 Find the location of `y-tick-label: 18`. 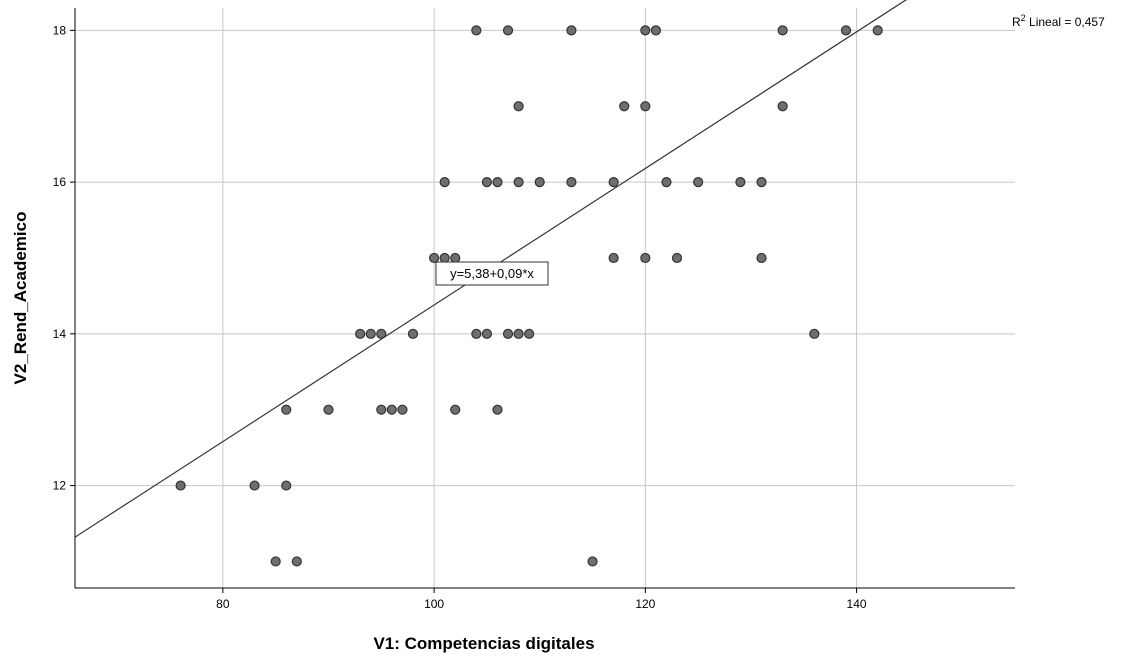

y-tick-label: 18 is located at coordinates (60, 30).